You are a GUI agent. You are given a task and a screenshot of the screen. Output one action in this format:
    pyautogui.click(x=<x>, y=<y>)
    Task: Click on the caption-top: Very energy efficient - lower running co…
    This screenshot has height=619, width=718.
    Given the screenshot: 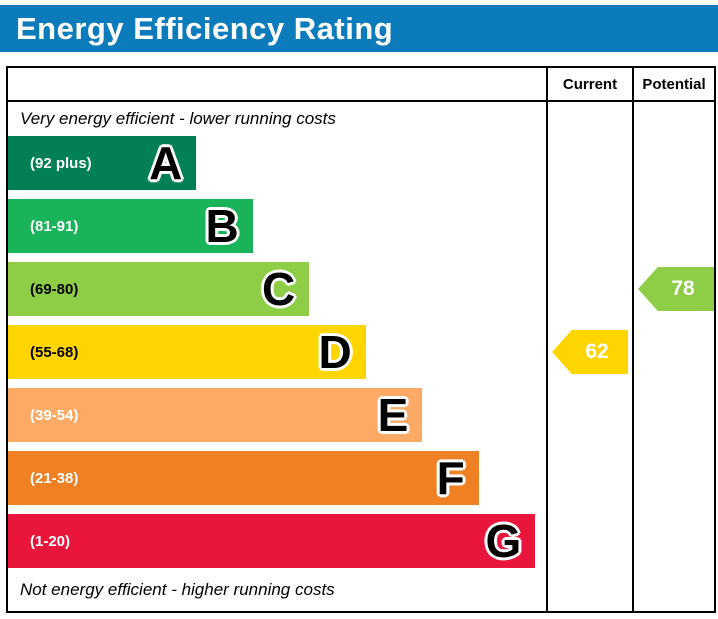 What is the action you would take?
    pyautogui.click(x=178, y=118)
    